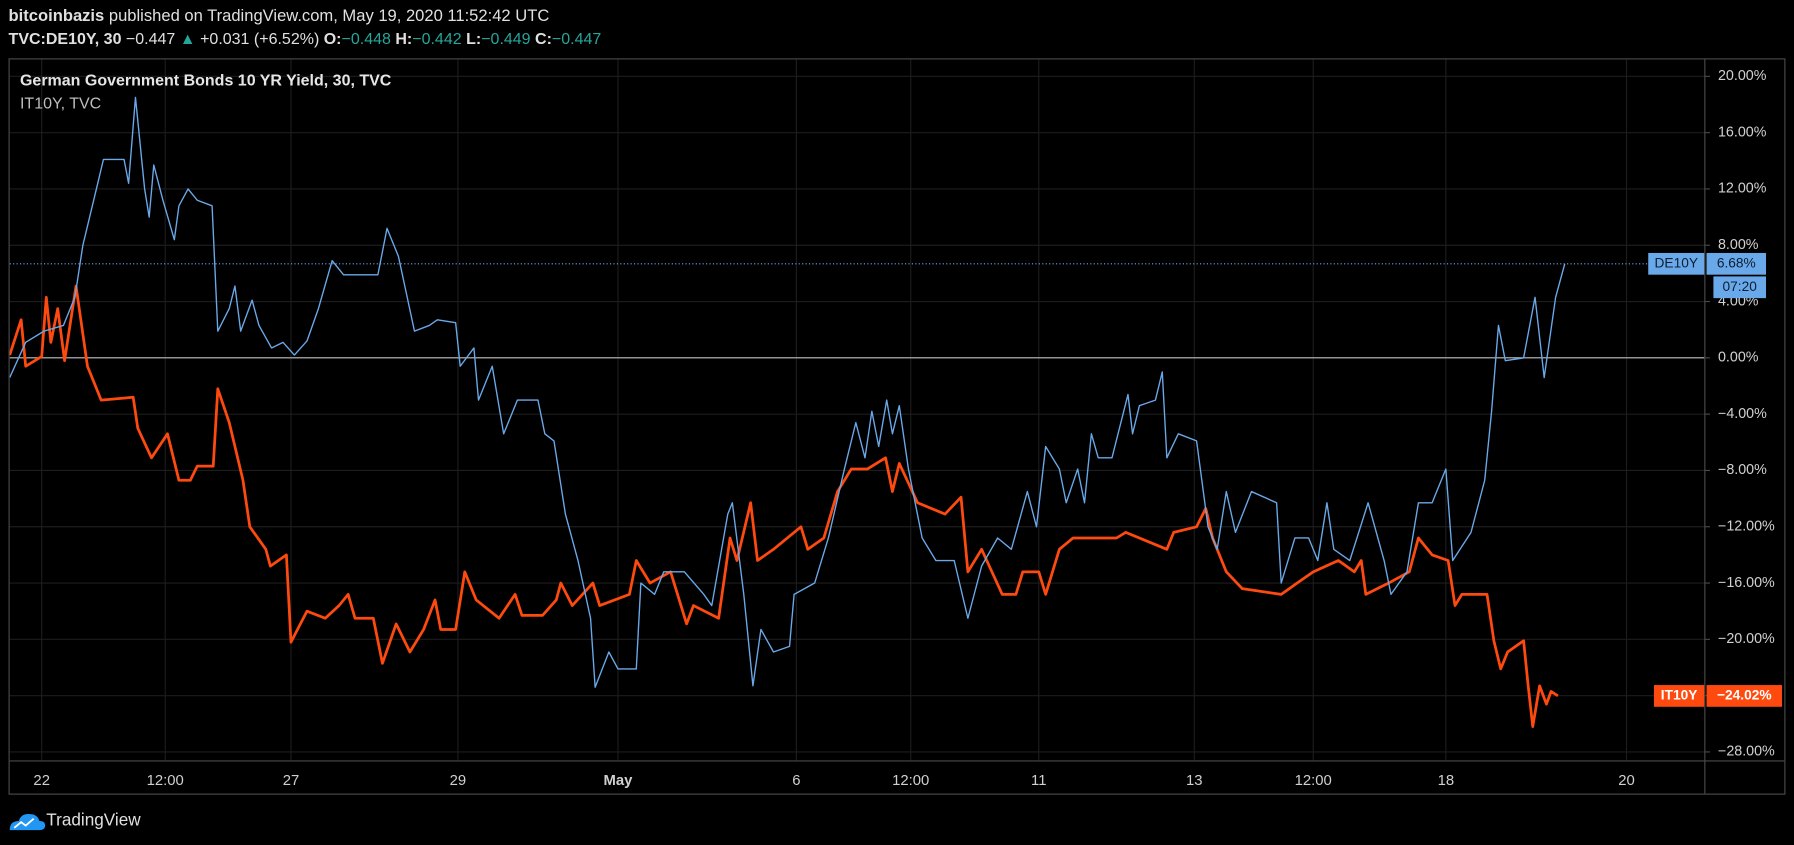  Describe the element at coordinates (1742, 470) in the screenshot. I see `y-tick-label: −8.00%` at that location.